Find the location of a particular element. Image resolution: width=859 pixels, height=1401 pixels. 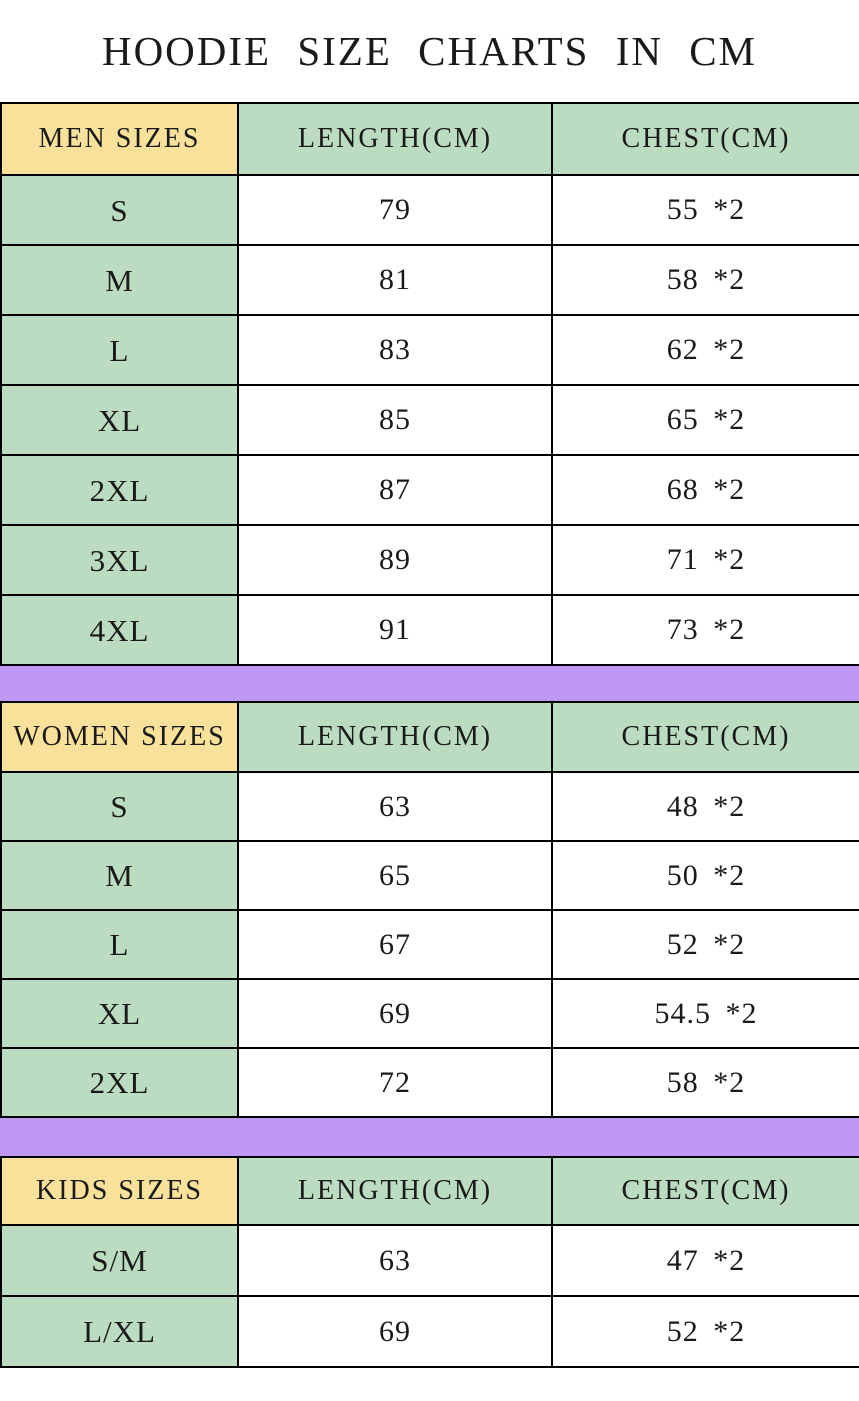

kids-header-row: KIDS SIZES LENGTH(CM) CHEST(CM) is located at coordinates (429, 1191).